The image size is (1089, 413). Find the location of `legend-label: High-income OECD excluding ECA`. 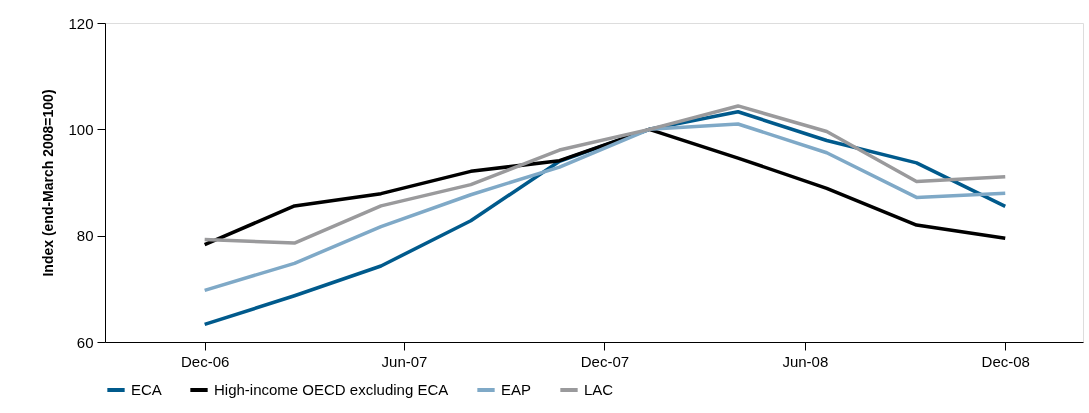

legend-label: High-income OECD excluding ECA is located at coordinates (331, 389).